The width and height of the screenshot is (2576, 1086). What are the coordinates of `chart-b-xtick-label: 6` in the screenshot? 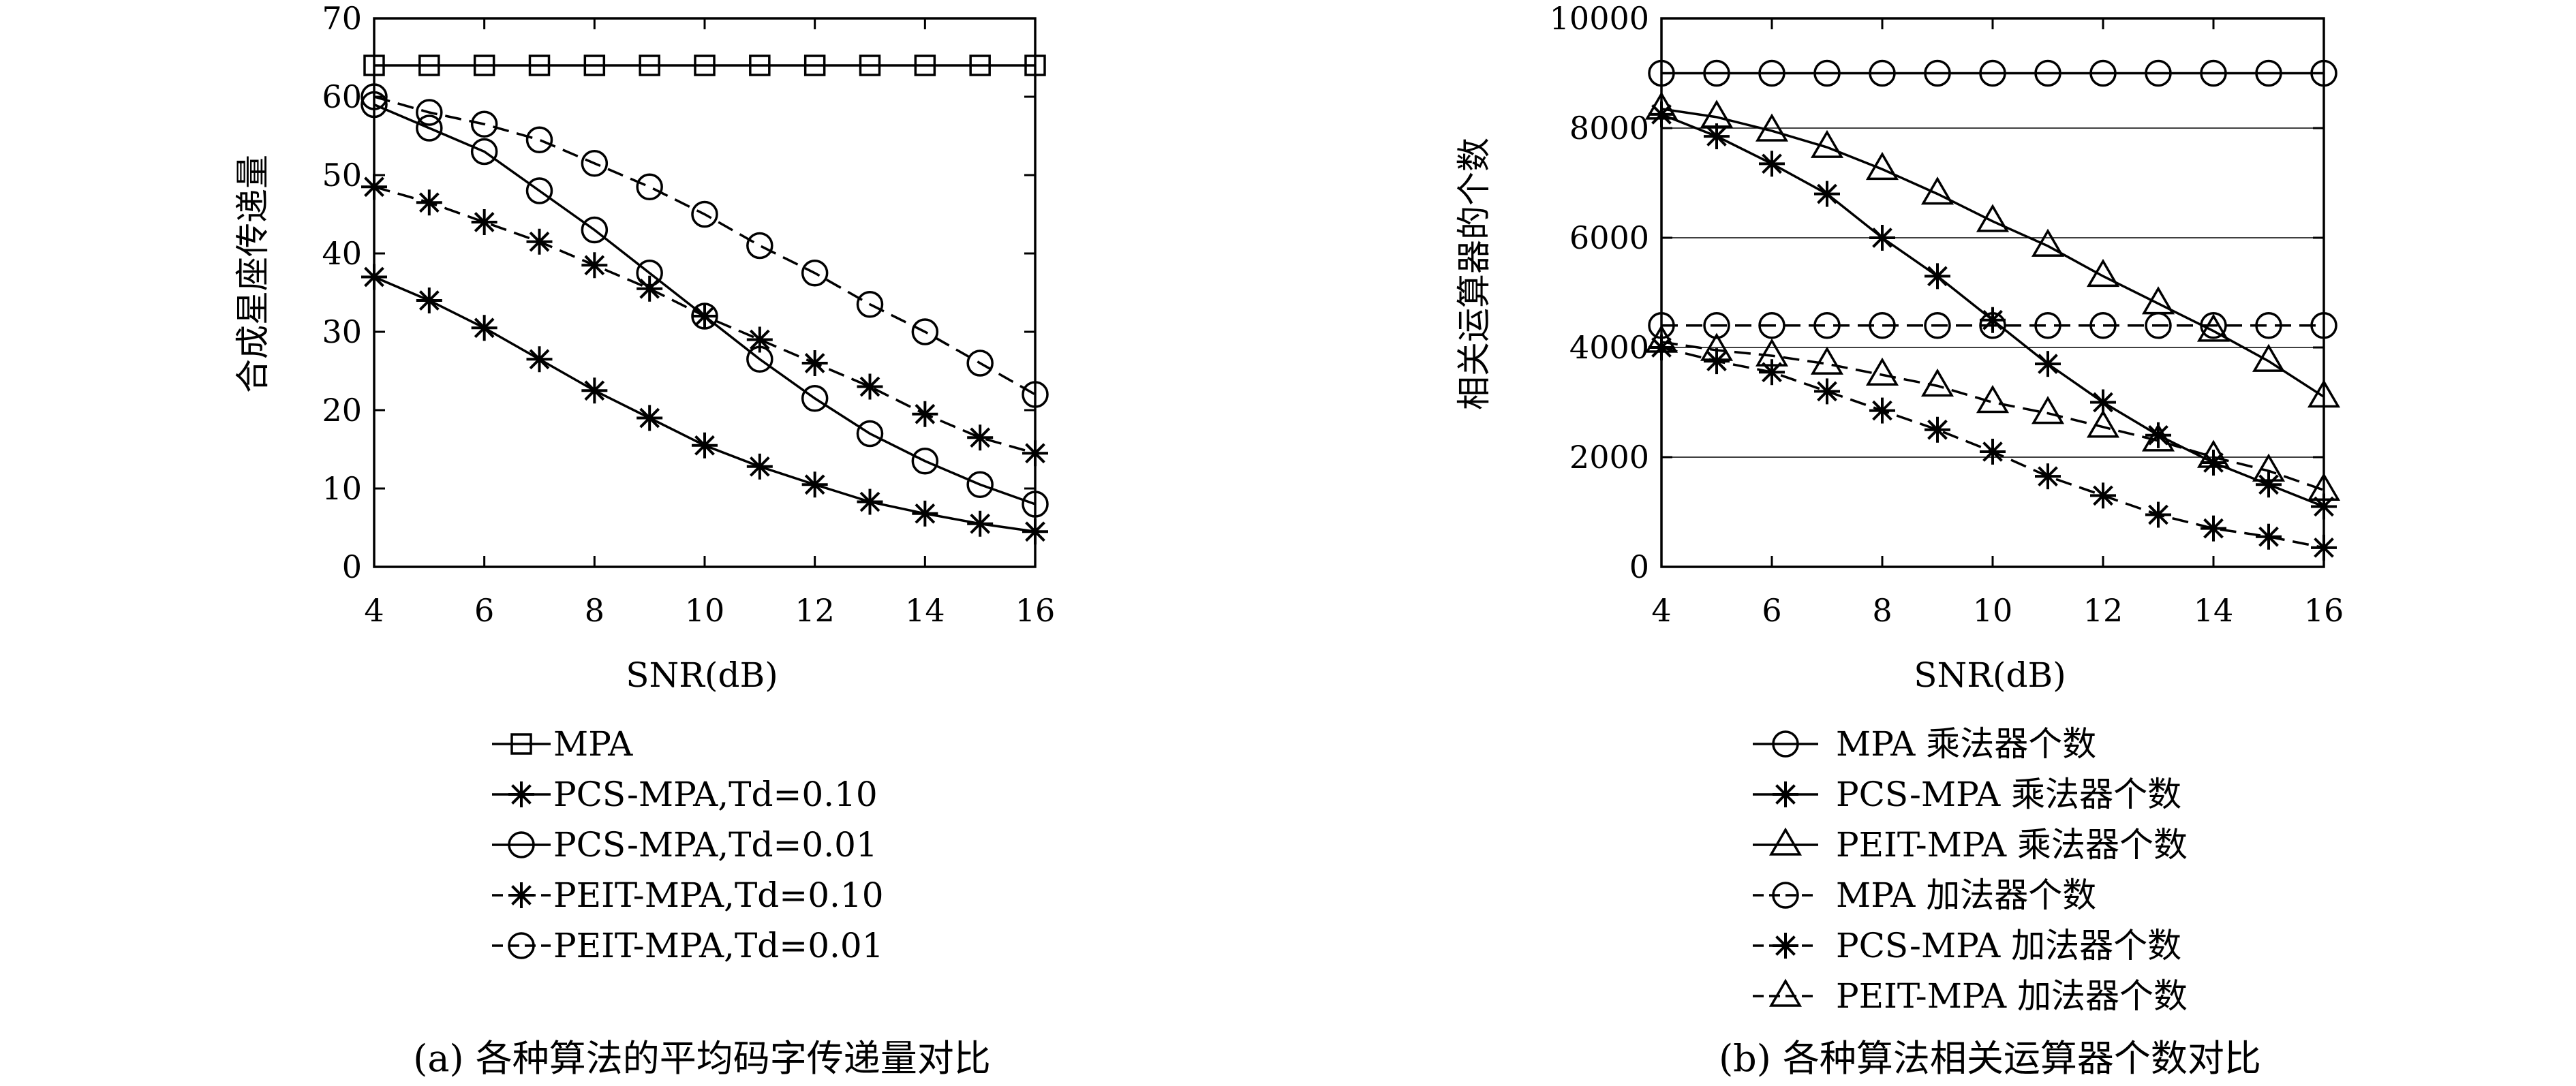 It's located at (1771, 610).